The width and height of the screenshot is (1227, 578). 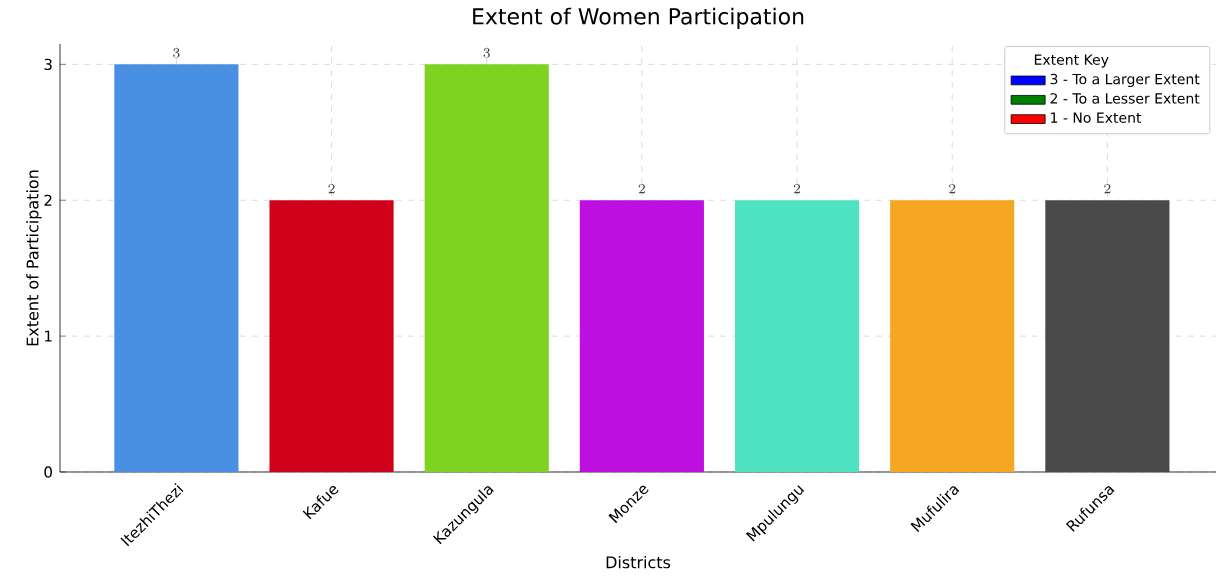 I want to click on legend-label: 3 - To a Larger Extent, so click(x=1125, y=80).